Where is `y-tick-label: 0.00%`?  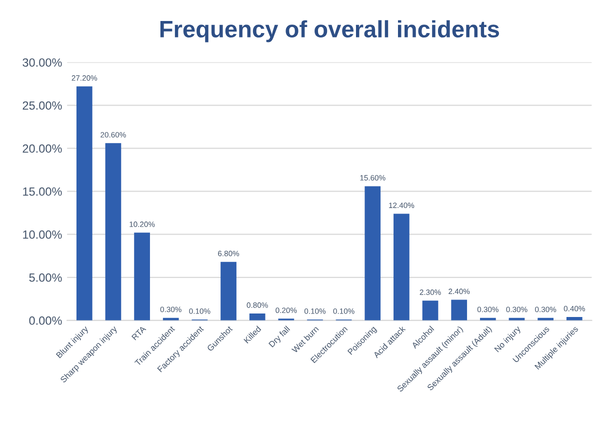
y-tick-label: 0.00% is located at coordinates (45, 320).